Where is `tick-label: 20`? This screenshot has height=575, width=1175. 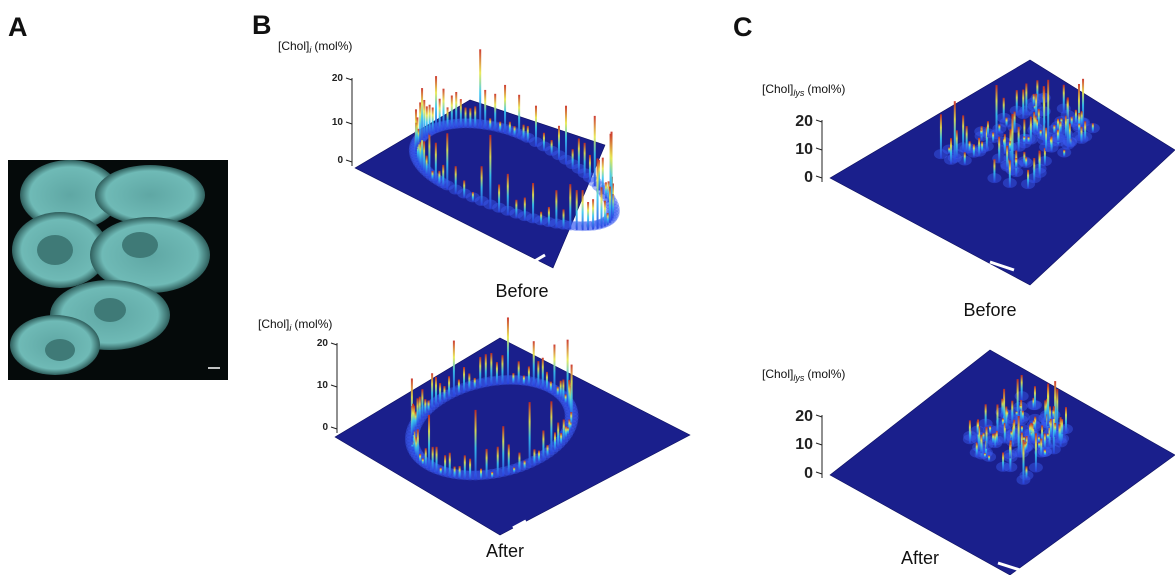 tick-label: 20 is located at coordinates (804, 121).